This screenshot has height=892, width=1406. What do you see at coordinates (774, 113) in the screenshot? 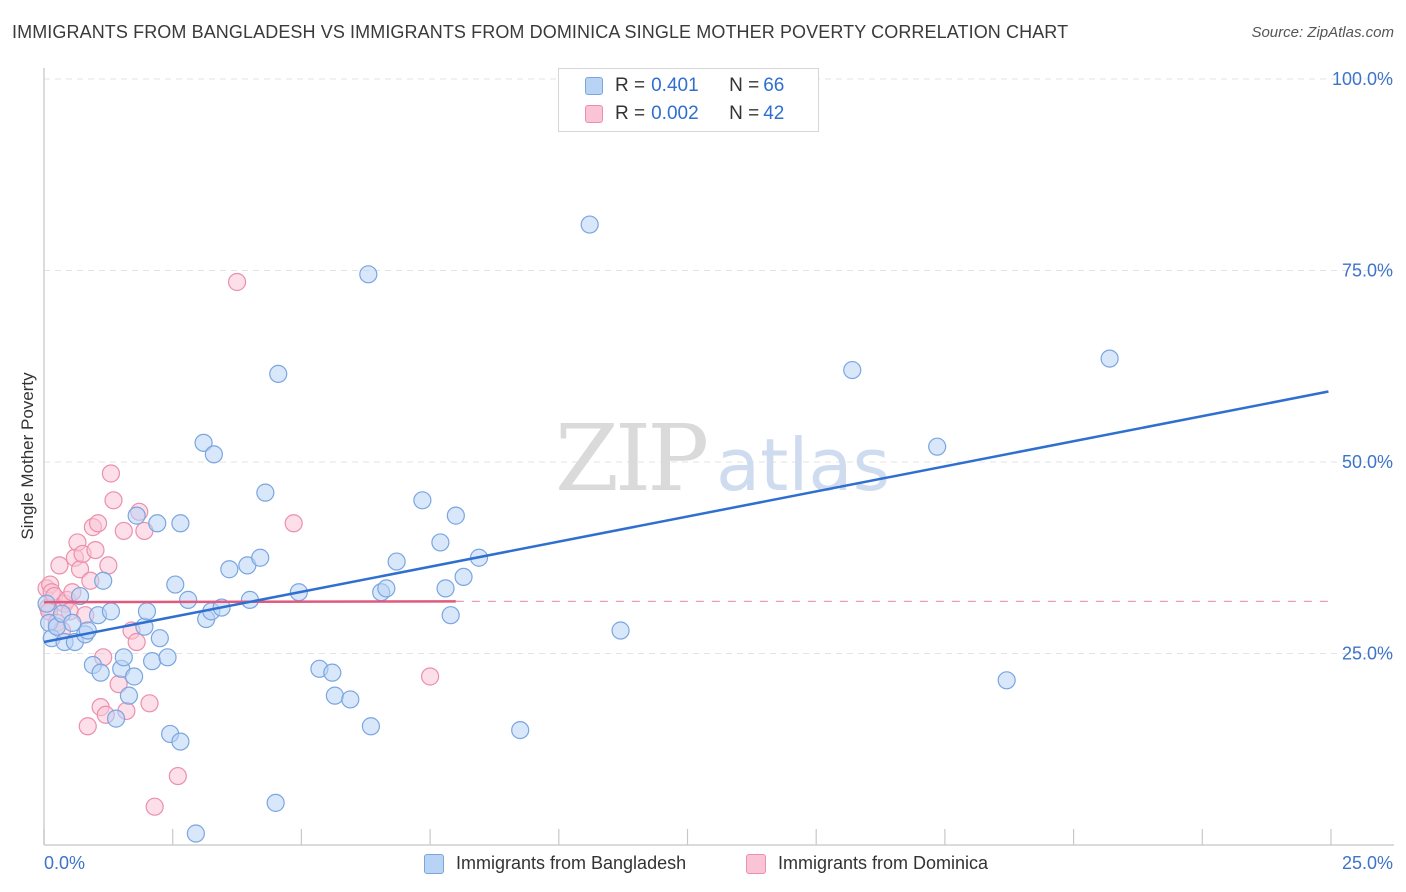
I see `legend-n-value: 42` at bounding box center [774, 113].